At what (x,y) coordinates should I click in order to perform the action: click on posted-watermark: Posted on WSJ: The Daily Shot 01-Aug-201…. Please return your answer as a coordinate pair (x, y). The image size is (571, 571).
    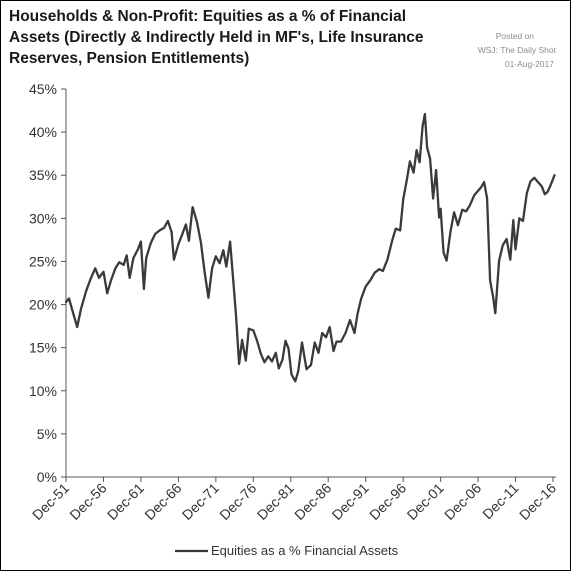
    Looking at the image, I should click on (517, 50).